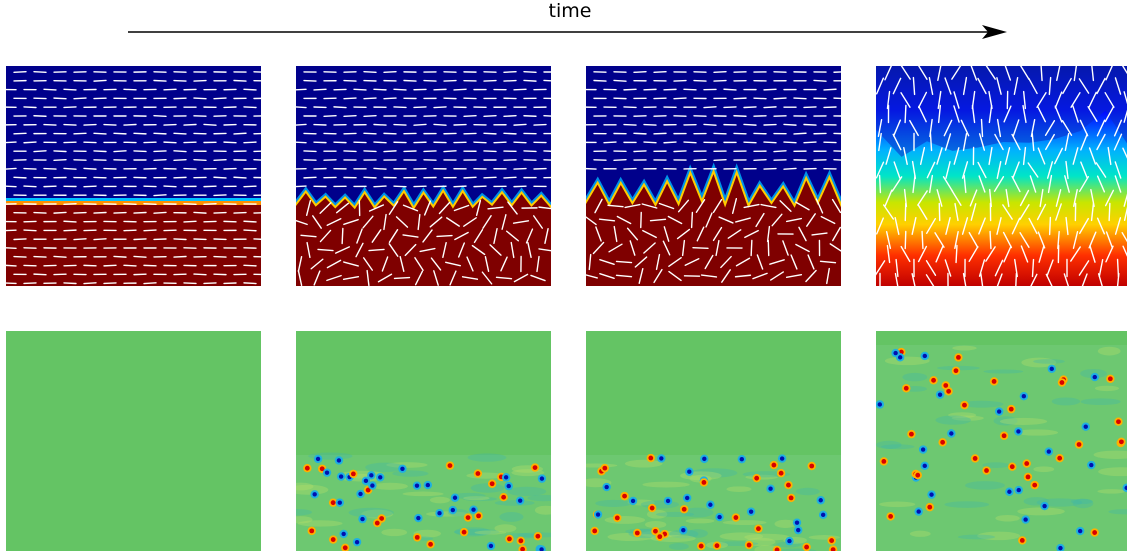 This screenshot has width=1127, height=556. I want to click on time-arrow, so click(567, 32).